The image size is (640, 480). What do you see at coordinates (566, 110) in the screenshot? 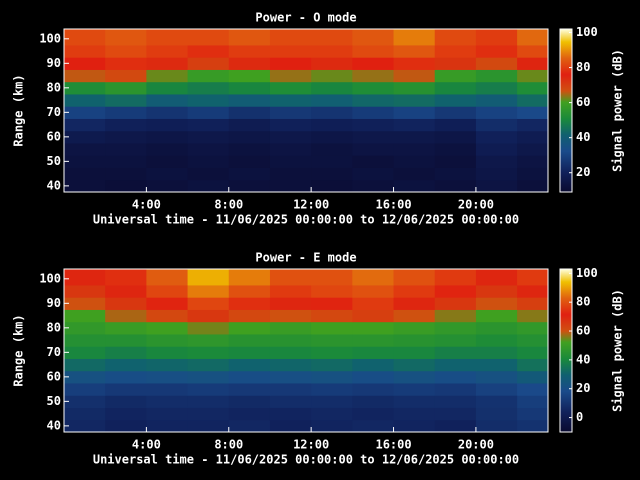
I see `colorbar` at bounding box center [566, 110].